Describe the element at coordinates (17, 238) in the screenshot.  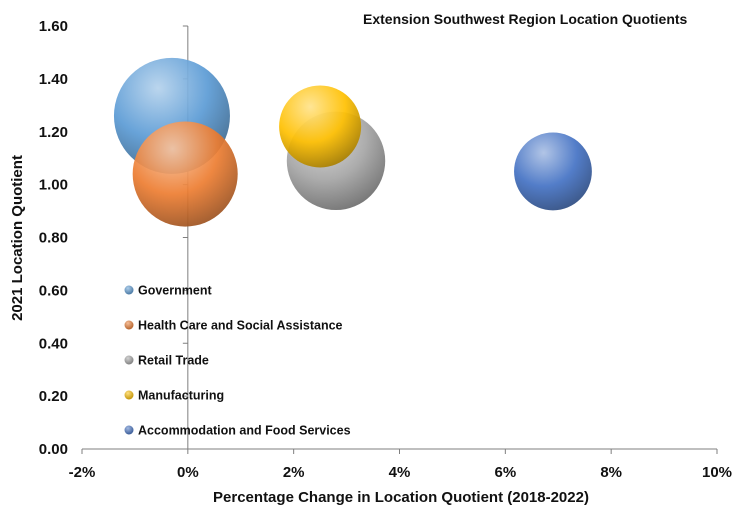
I see `y-axis-title: 2021 Location Quotient` at that location.